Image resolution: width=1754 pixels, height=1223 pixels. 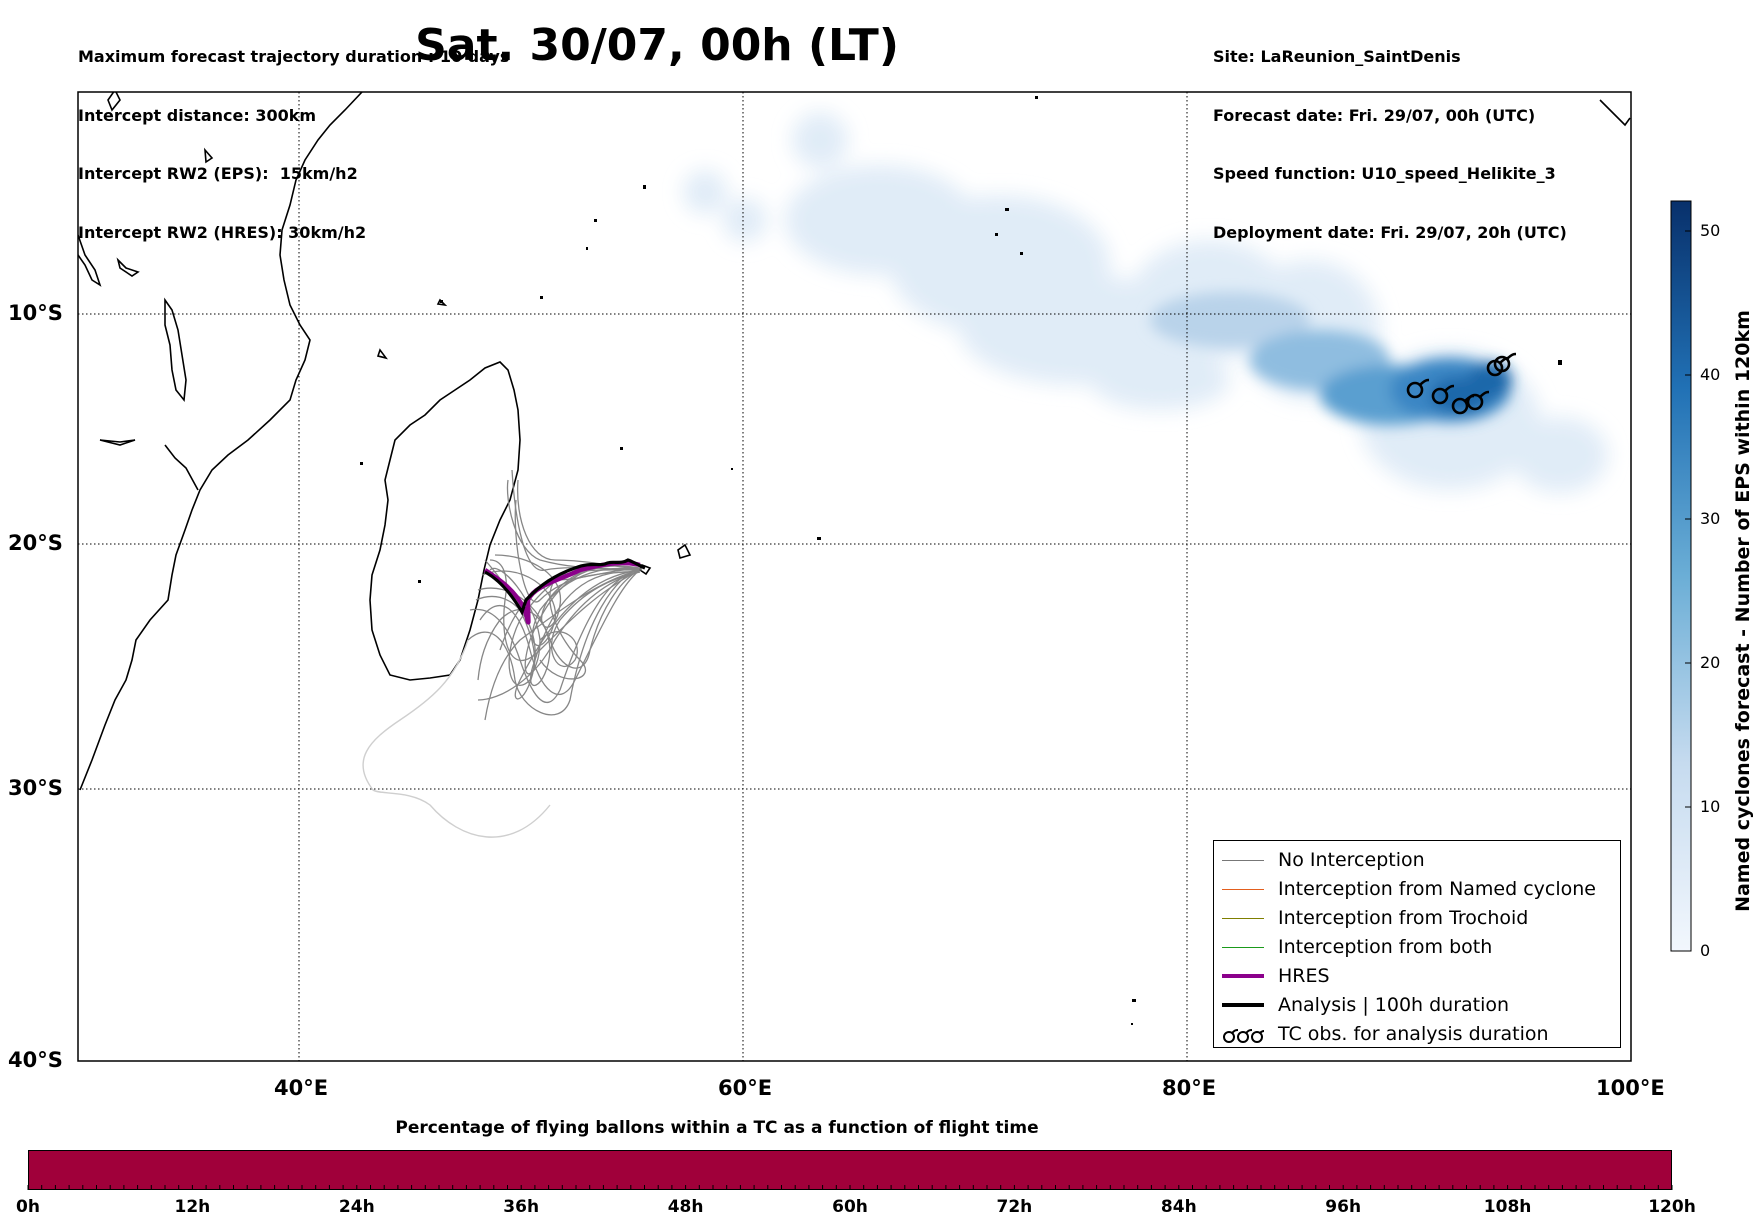 What do you see at coordinates (1189, 1088) in the screenshot?
I see `lon-label: 80°E` at bounding box center [1189, 1088].